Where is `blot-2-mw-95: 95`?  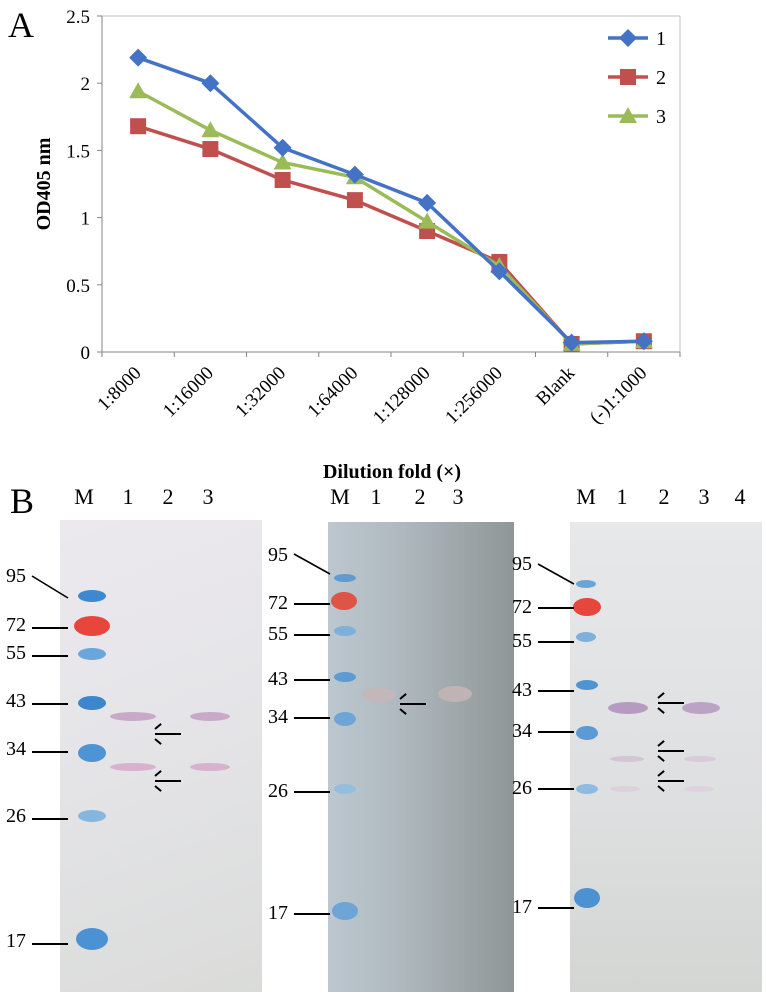 blot-2-mw-95: 95 is located at coordinates (278, 555).